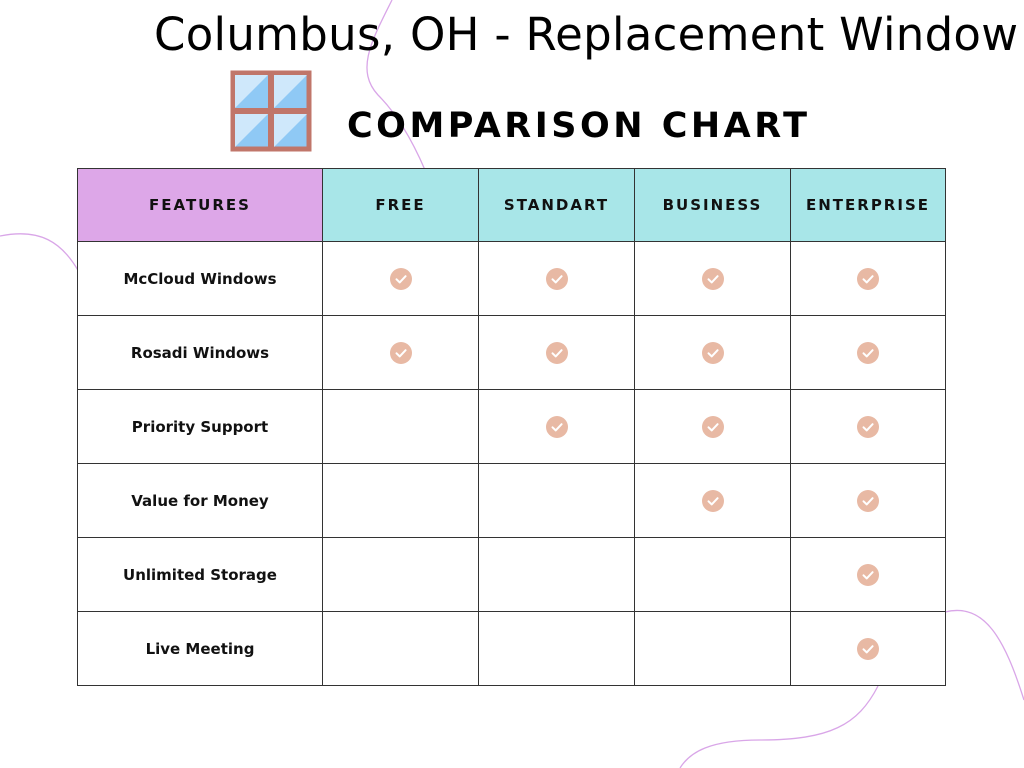 The image size is (1024, 768). What do you see at coordinates (200, 352) in the screenshot?
I see `feature-name-cell: Rosadi Windows` at bounding box center [200, 352].